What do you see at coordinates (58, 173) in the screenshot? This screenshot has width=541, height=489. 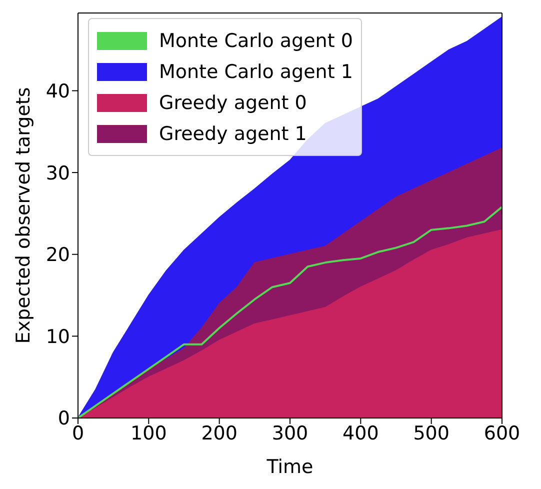 I see `y-tick-label: 30` at bounding box center [58, 173].